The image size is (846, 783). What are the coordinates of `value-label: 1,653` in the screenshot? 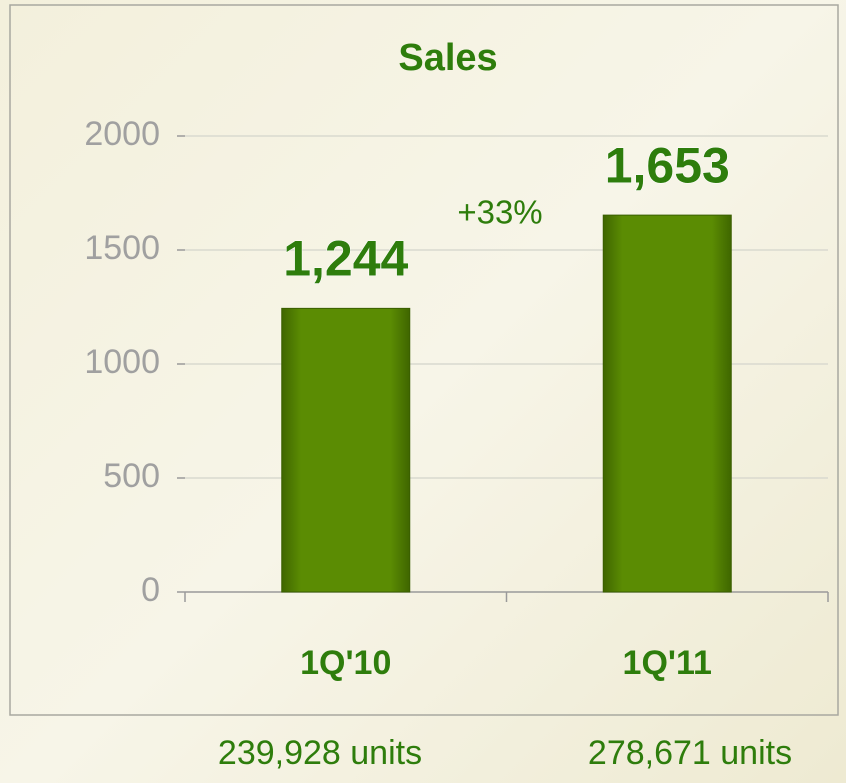 It's located at (667, 165).